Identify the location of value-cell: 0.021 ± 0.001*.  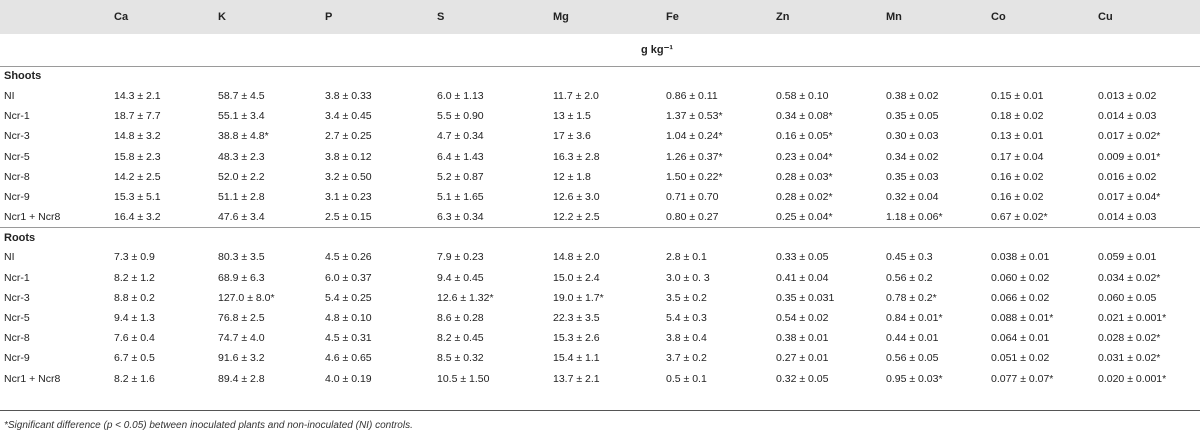
(1132, 317).